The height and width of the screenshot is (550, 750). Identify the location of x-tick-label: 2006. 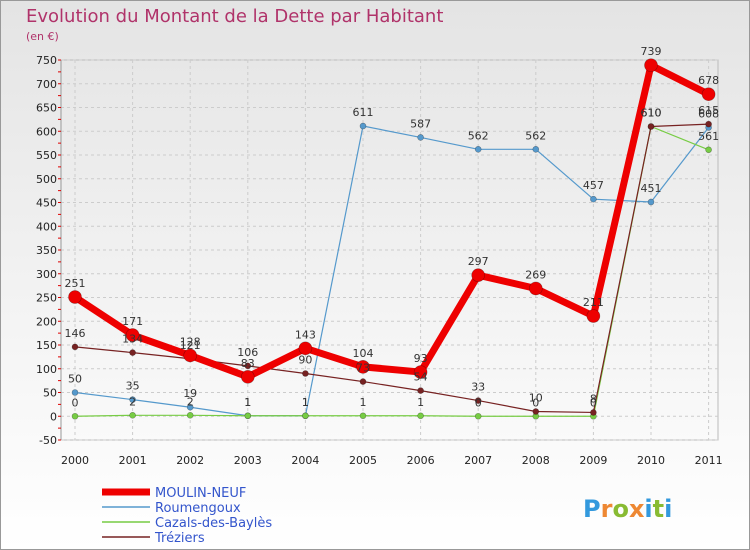
(421, 460).